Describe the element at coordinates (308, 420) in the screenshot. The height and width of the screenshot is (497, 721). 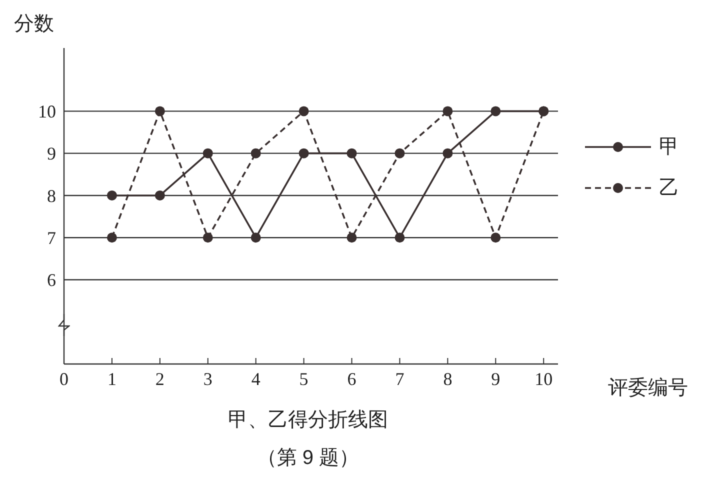
I see `text: 甲、乙得分折线图` at that location.